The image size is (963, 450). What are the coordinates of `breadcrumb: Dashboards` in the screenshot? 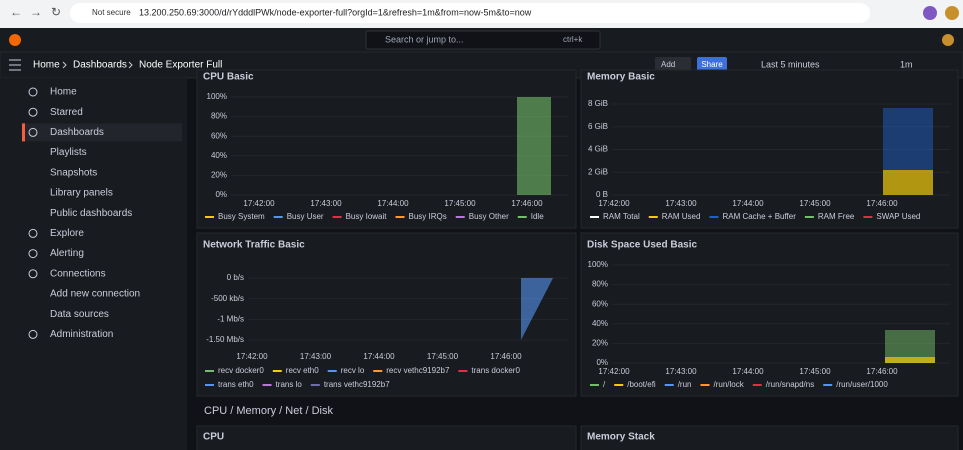 It's located at (100, 65).